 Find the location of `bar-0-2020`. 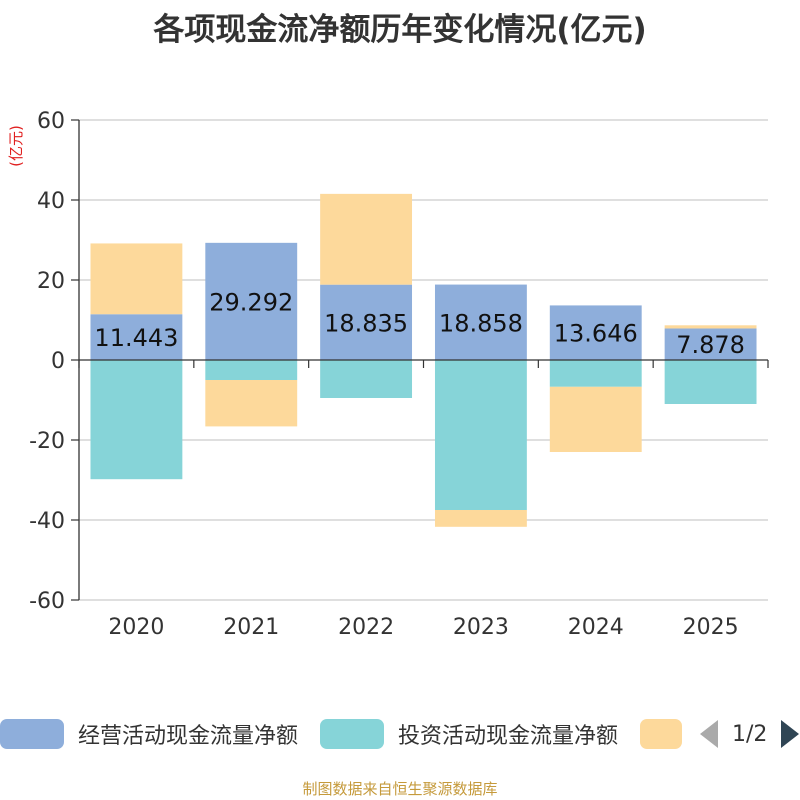

bar-0-2020 is located at coordinates (136, 337).